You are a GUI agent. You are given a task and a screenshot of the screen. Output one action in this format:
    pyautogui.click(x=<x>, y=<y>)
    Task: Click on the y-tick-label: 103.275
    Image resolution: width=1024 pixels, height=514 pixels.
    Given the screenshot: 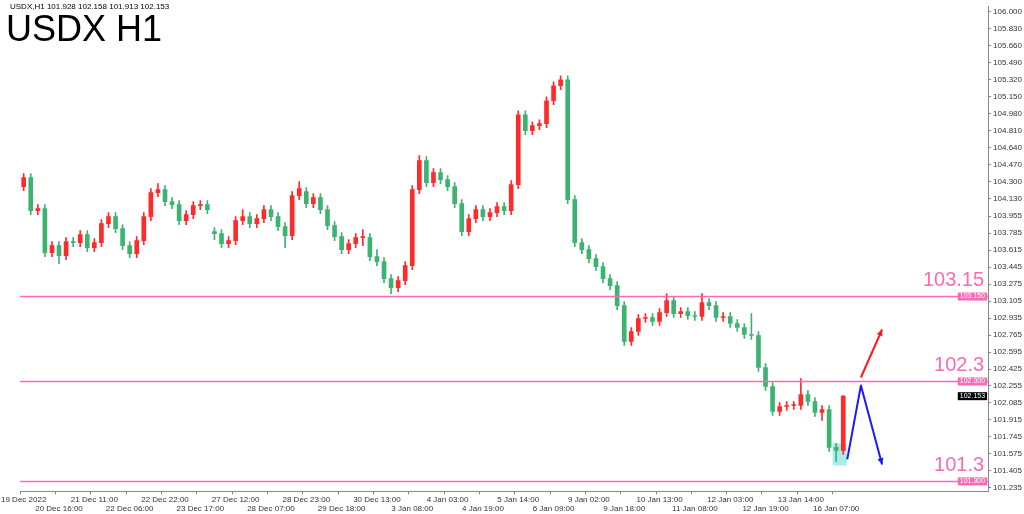 What is the action you would take?
    pyautogui.click(x=1008, y=284)
    